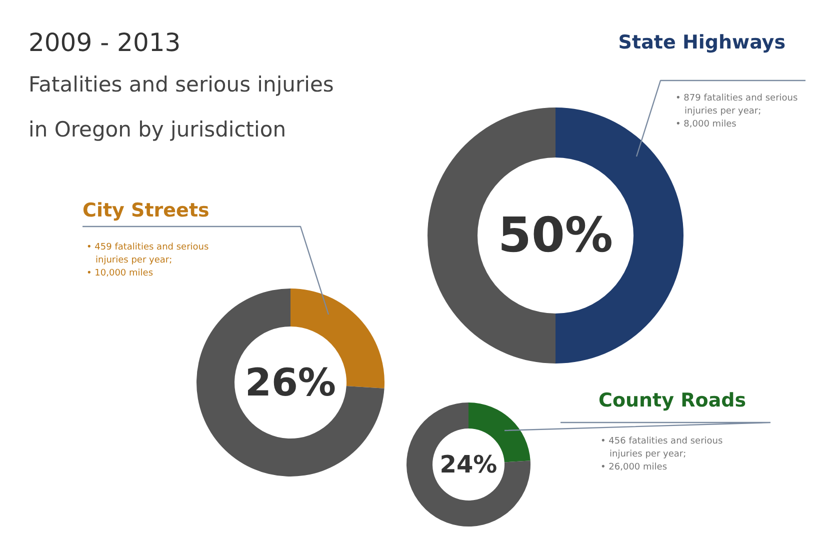 This screenshot has width=835, height=541. Describe the element at coordinates (104, 42) in the screenshot. I see `text: 2009 - 2013` at that location.